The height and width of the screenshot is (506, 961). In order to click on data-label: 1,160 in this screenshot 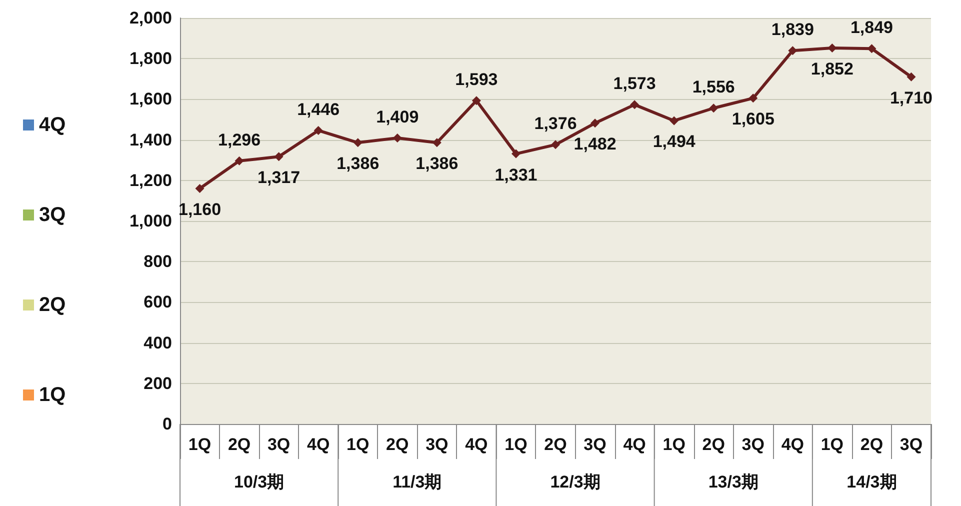, I will do `click(200, 210)`.